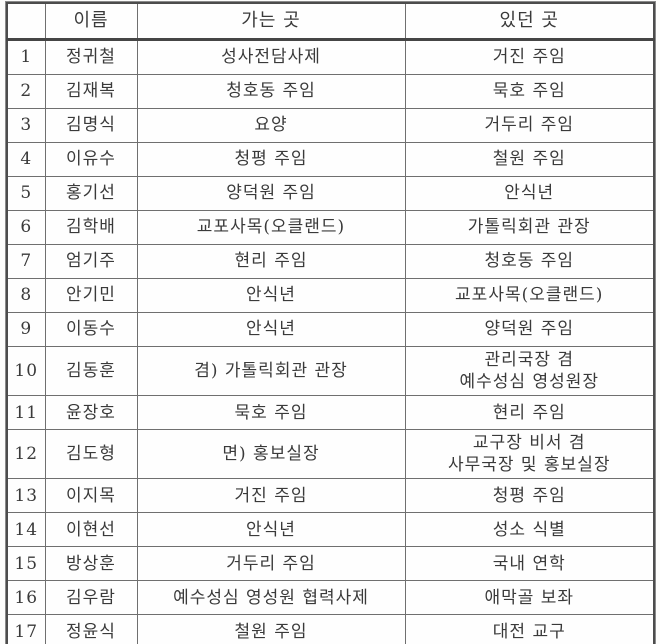 Image resolution: width=660 pixels, height=644 pixels. Describe the element at coordinates (271, 193) in the screenshot. I see `cell-destination: 양덕원 주임` at that location.